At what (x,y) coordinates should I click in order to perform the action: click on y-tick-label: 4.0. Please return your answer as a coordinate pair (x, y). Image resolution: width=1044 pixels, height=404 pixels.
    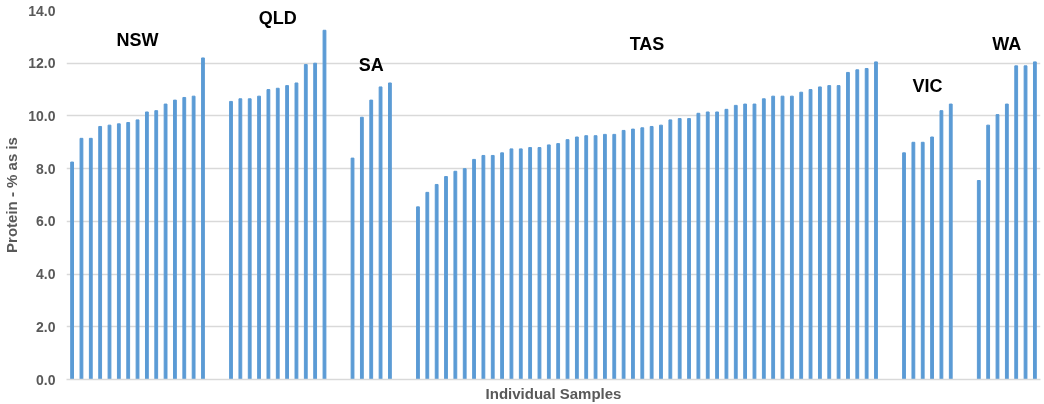
    Looking at the image, I should click on (46, 274).